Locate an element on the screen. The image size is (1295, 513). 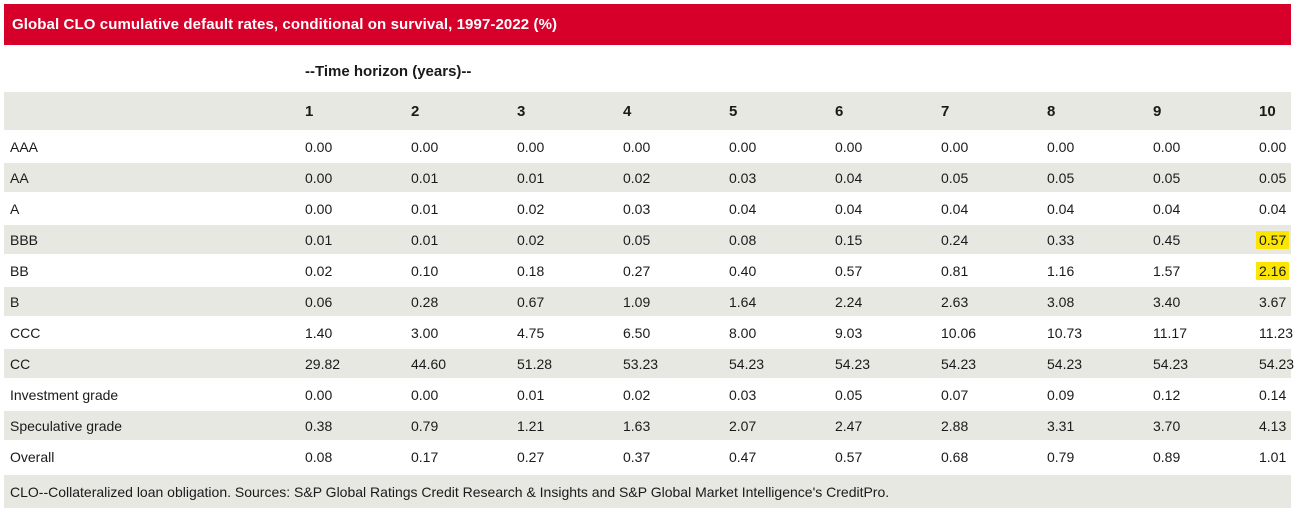
table-cell: 2.16 is located at coordinates (1273, 270).